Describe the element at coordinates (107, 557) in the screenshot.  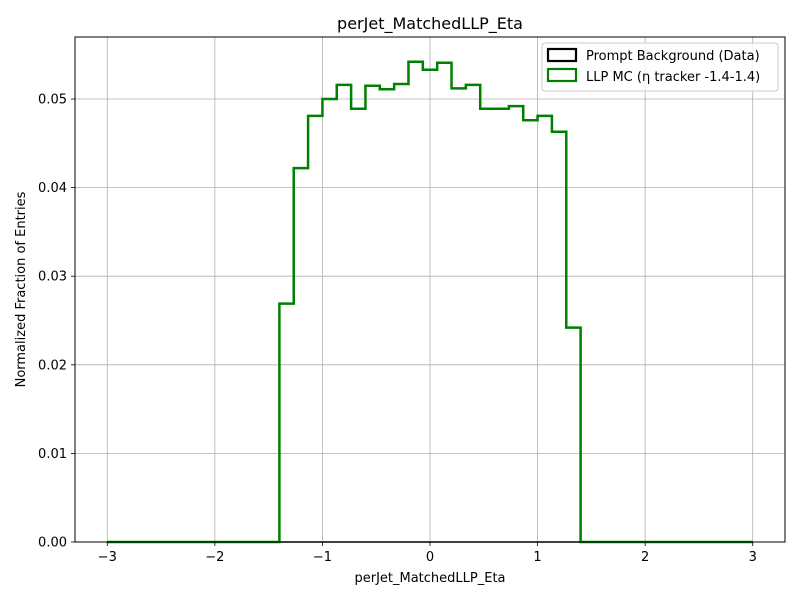
I see `x-tick-label: −3` at that location.